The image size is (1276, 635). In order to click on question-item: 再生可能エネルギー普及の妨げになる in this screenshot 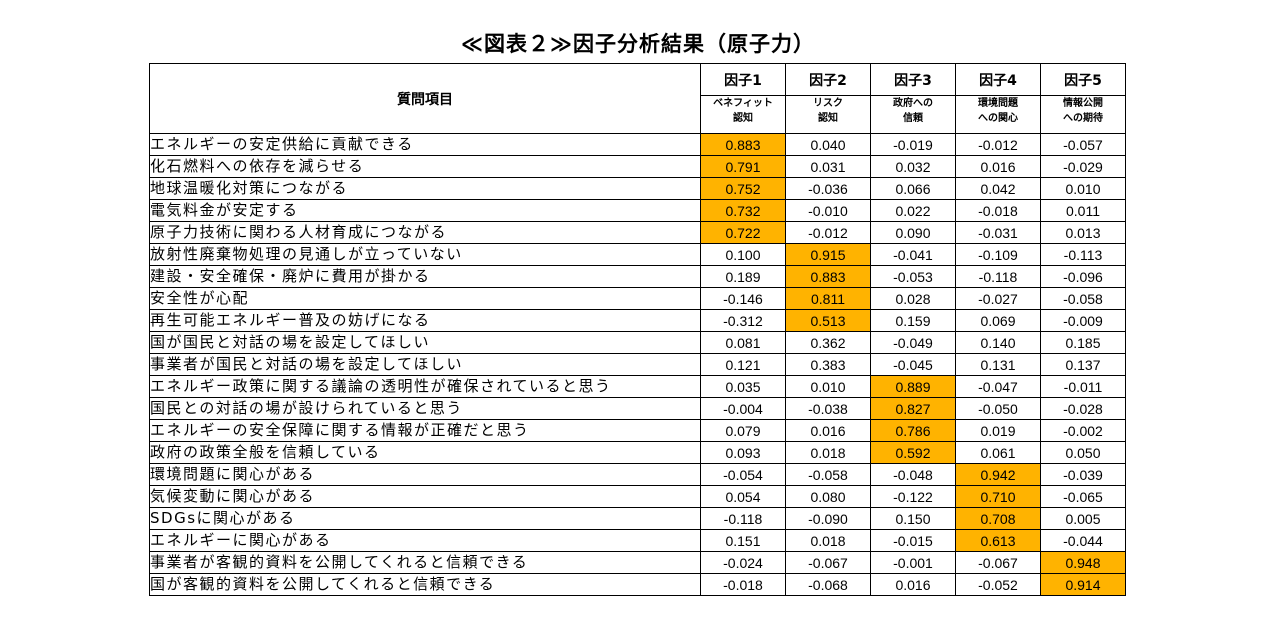, I will do `click(425, 320)`.